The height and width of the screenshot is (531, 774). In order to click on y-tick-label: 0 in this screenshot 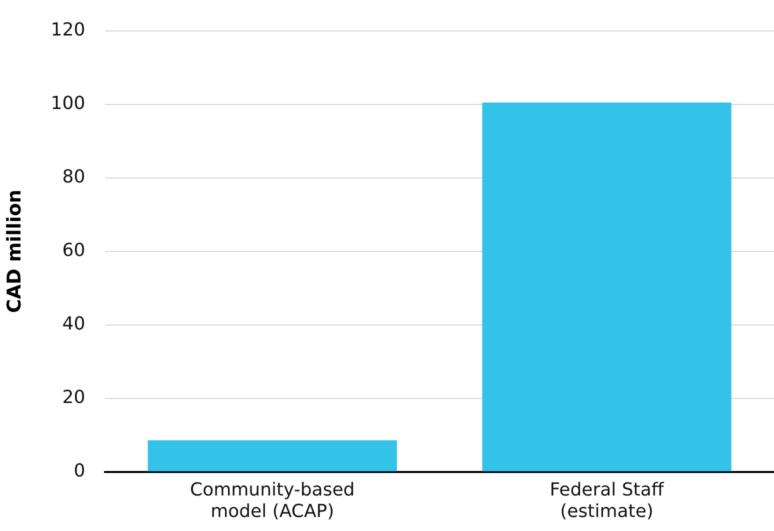, I will do `click(80, 471)`.